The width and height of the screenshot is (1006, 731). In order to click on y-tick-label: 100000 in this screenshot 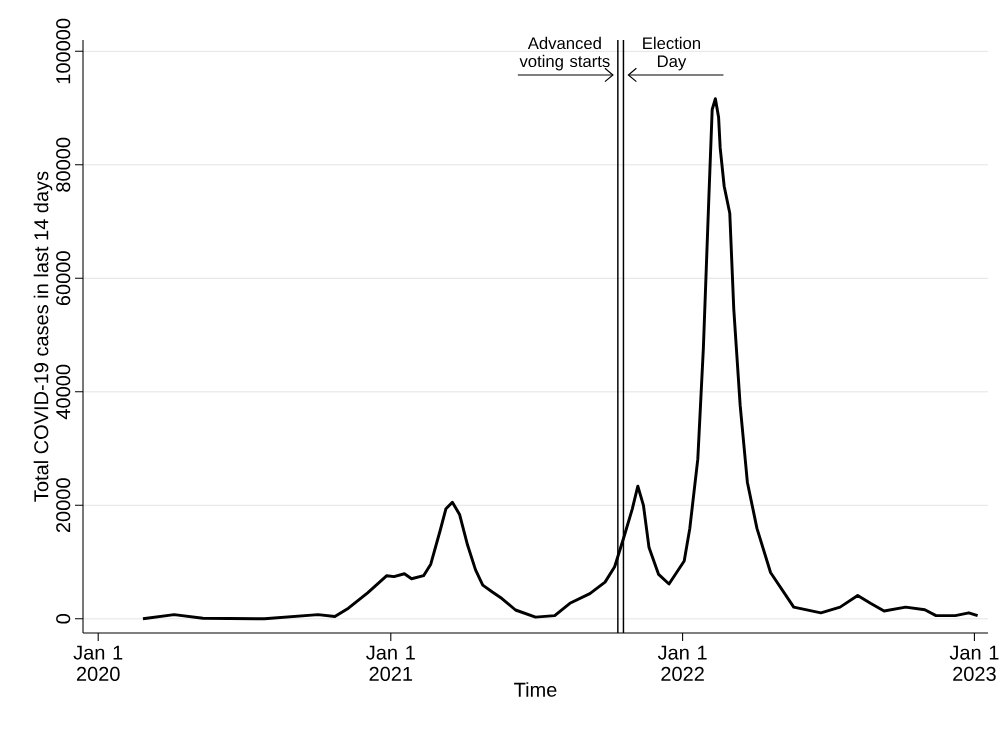, I will do `click(63, 51)`.